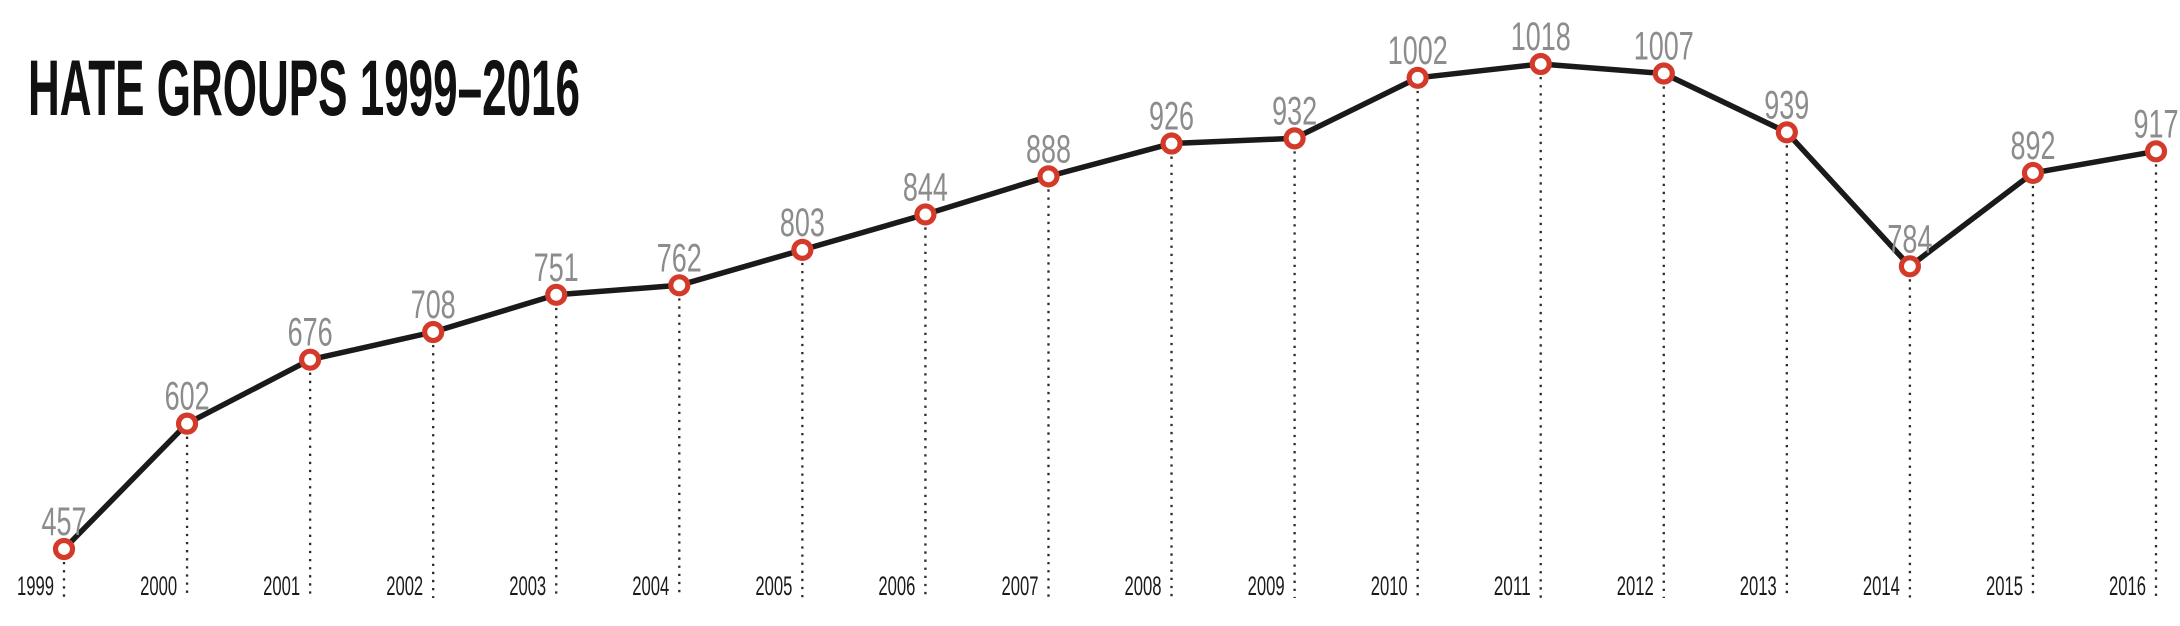 The height and width of the screenshot is (626, 2180). Describe the element at coordinates (35, 586) in the screenshot. I see `year-label: 1999` at that location.